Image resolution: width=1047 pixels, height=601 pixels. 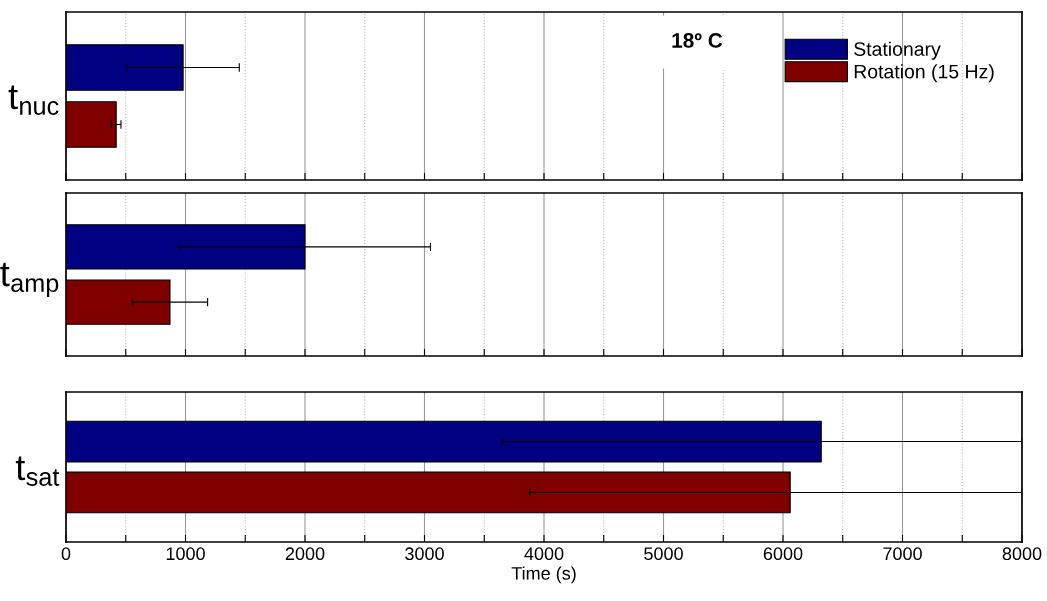 What do you see at coordinates (37, 471) in the screenshot?
I see `y-tick-label: t$_{sat}$` at bounding box center [37, 471].